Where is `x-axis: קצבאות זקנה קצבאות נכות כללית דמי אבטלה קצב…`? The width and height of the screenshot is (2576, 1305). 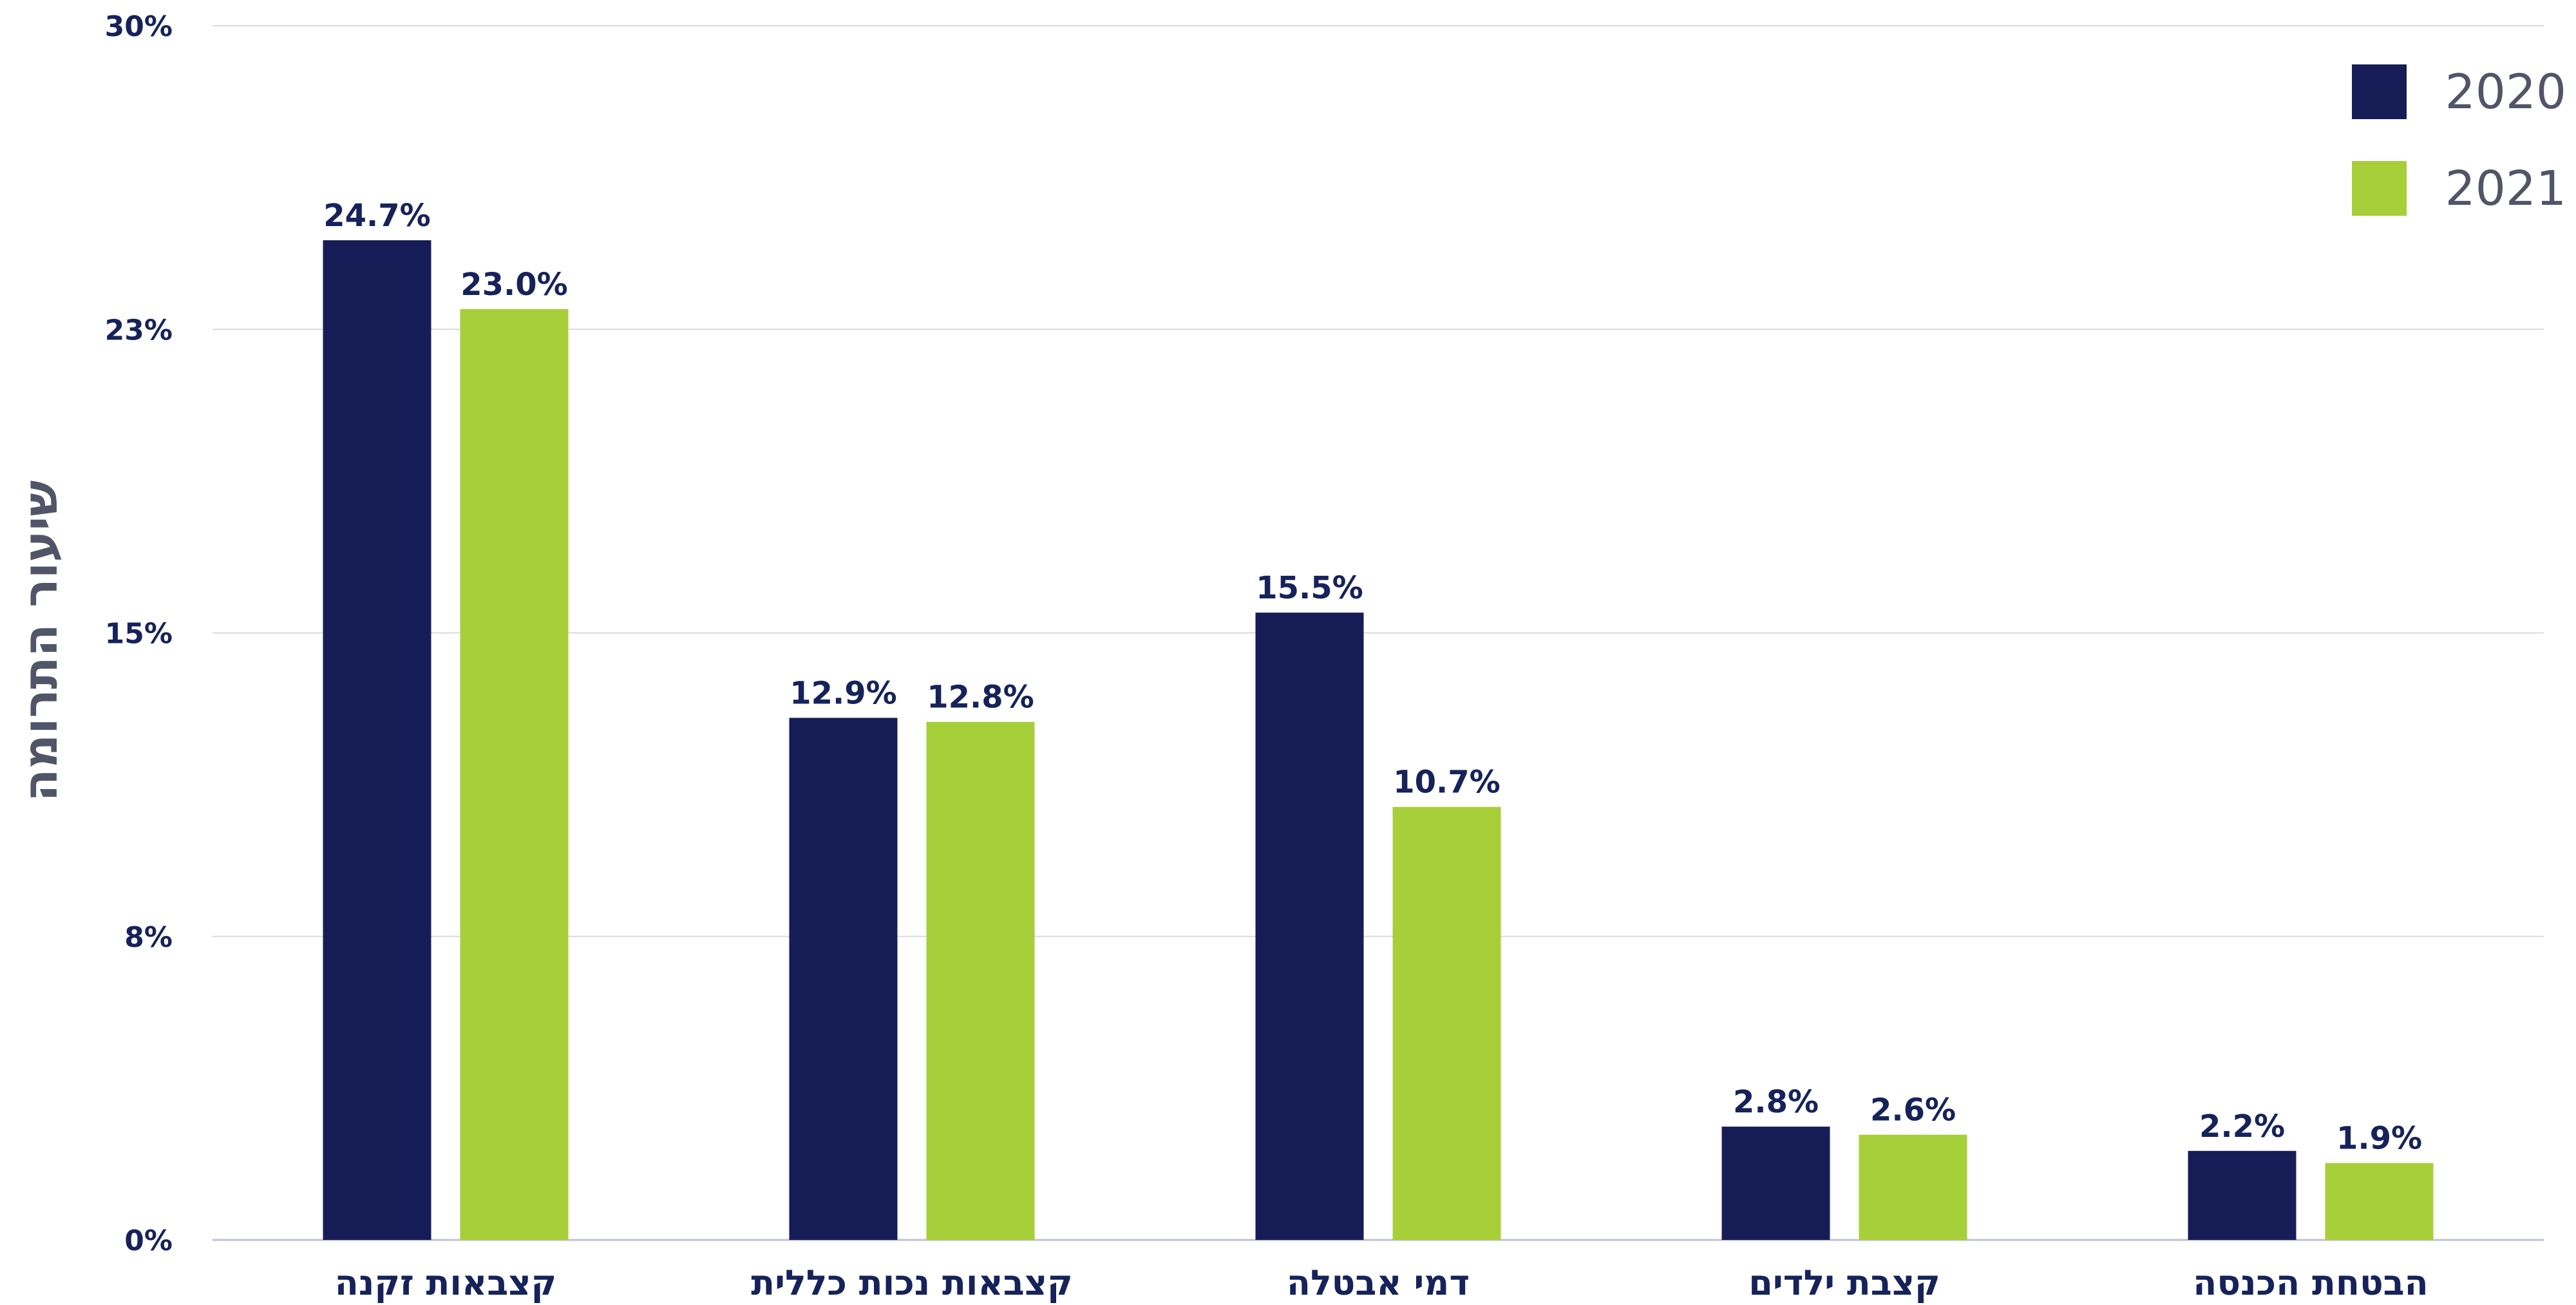
x-axis: קצבאות זקנה קצבאות נכות כללית דמי אבטלה קצב… is located at coordinates (1382, 1282).